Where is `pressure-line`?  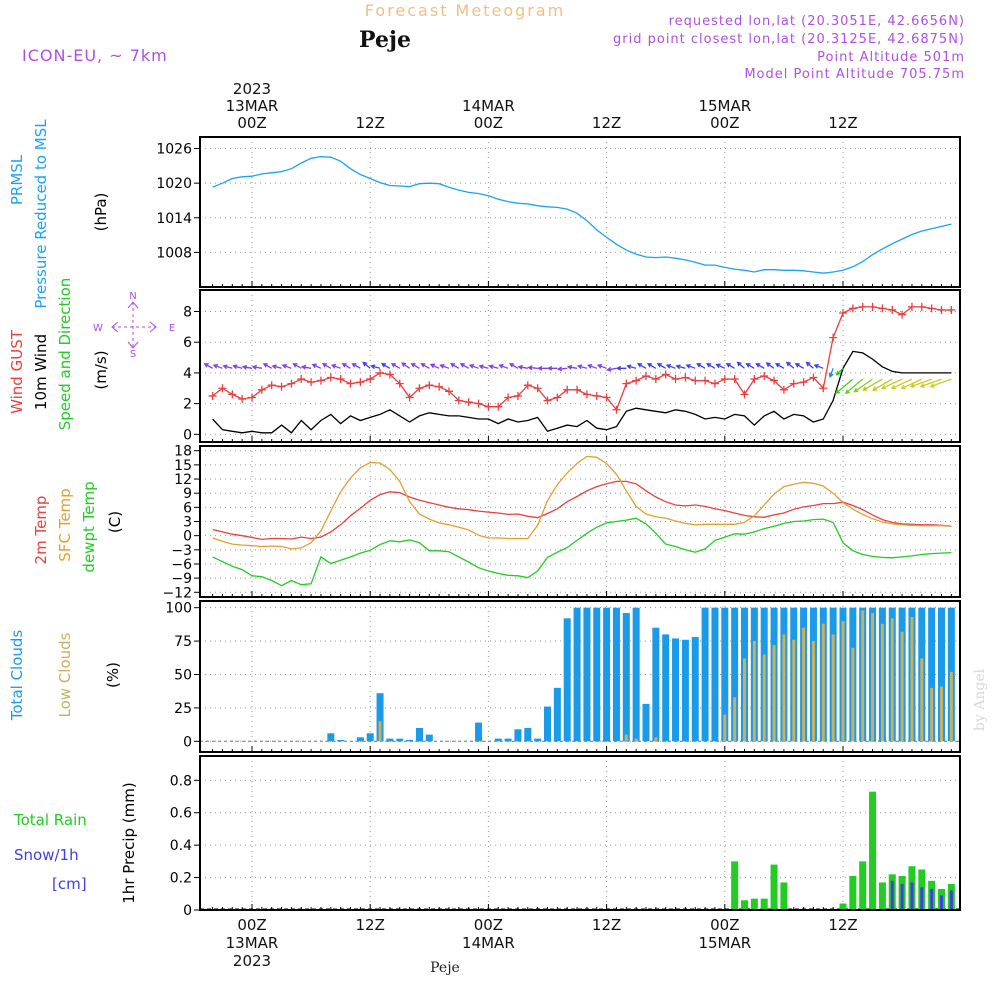 pressure-line is located at coordinates (582, 214).